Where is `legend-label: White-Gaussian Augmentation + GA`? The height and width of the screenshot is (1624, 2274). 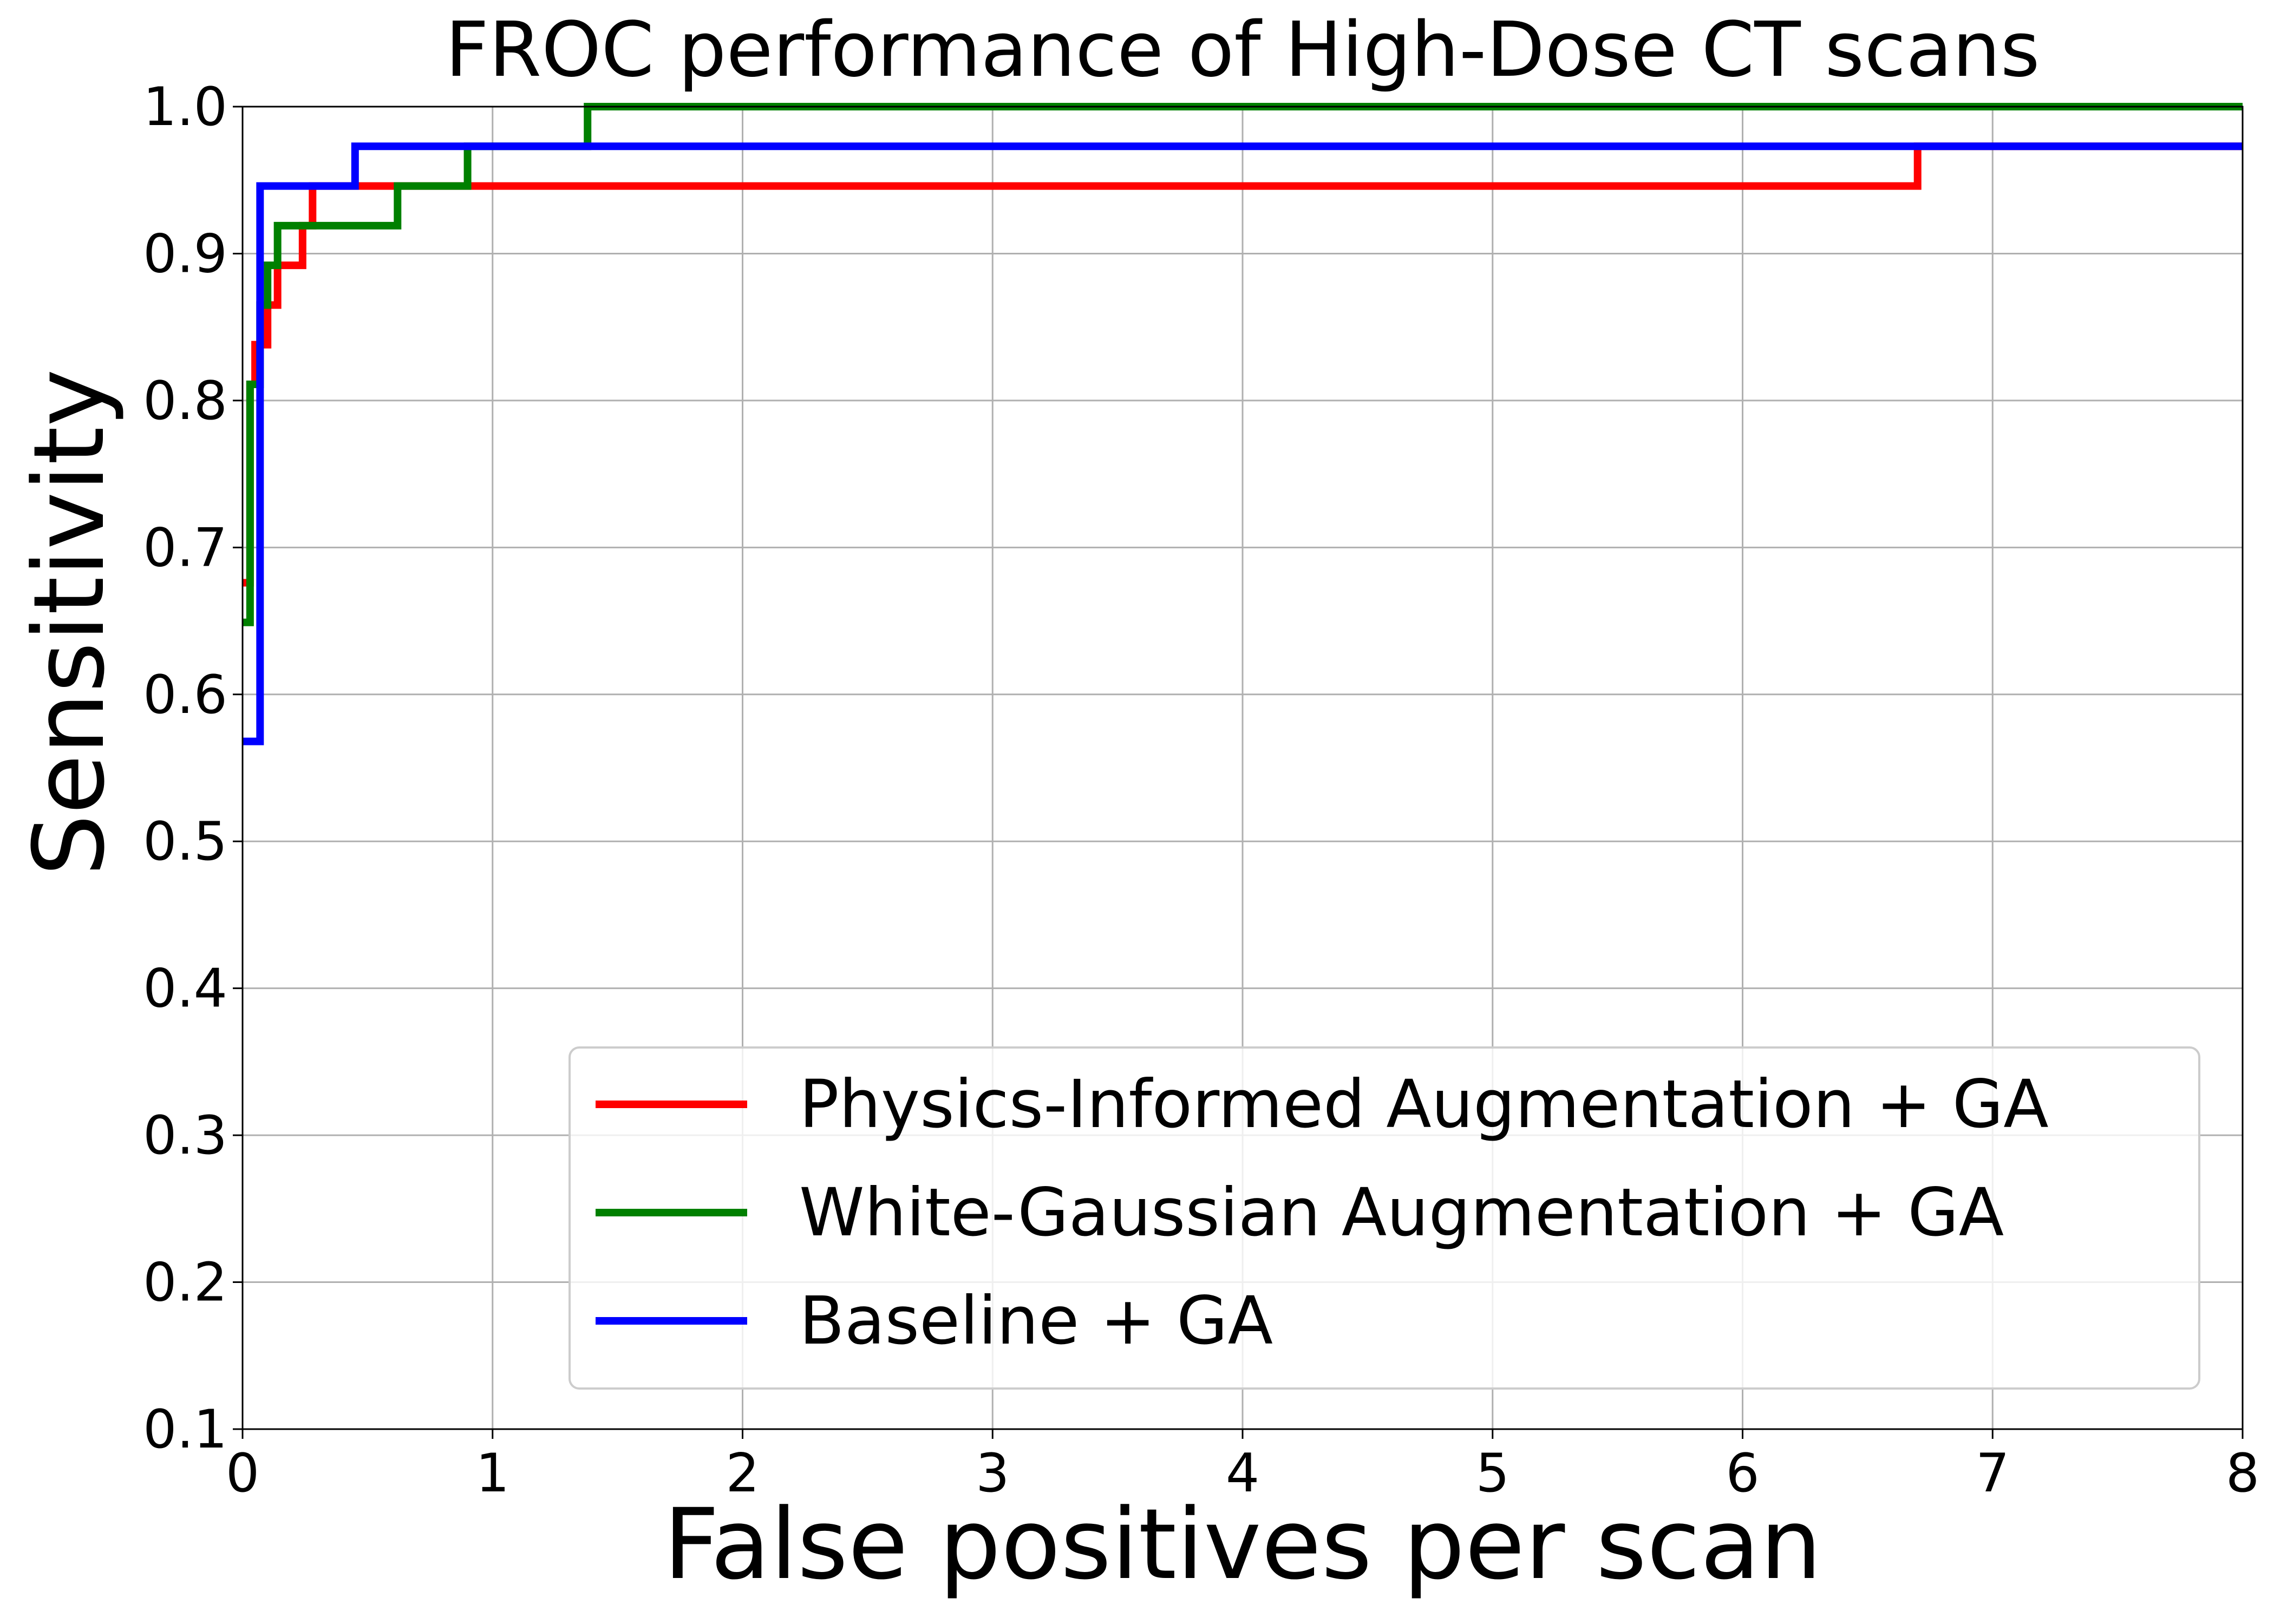 legend-label: White-Gaussian Augmentation + GA is located at coordinates (1402, 1212).